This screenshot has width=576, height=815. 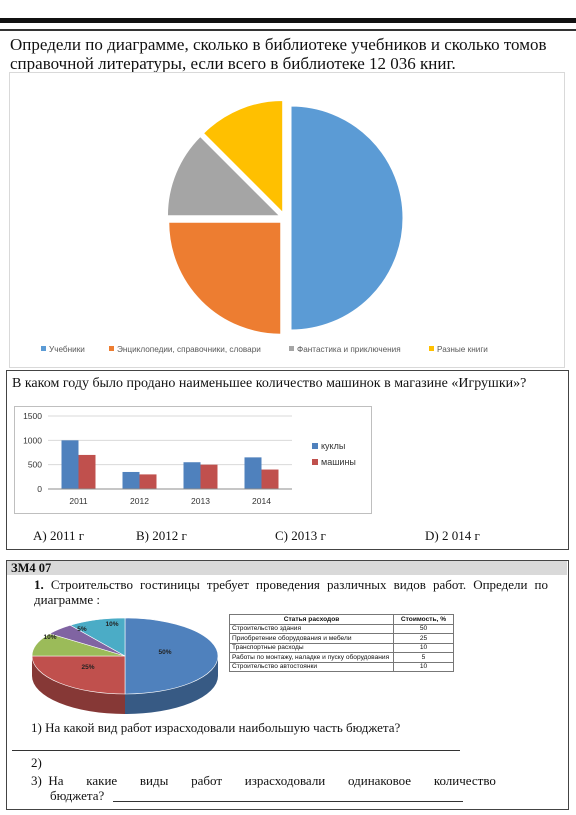 I want to click on answer-a: A) 2011 г, so click(x=59, y=535).